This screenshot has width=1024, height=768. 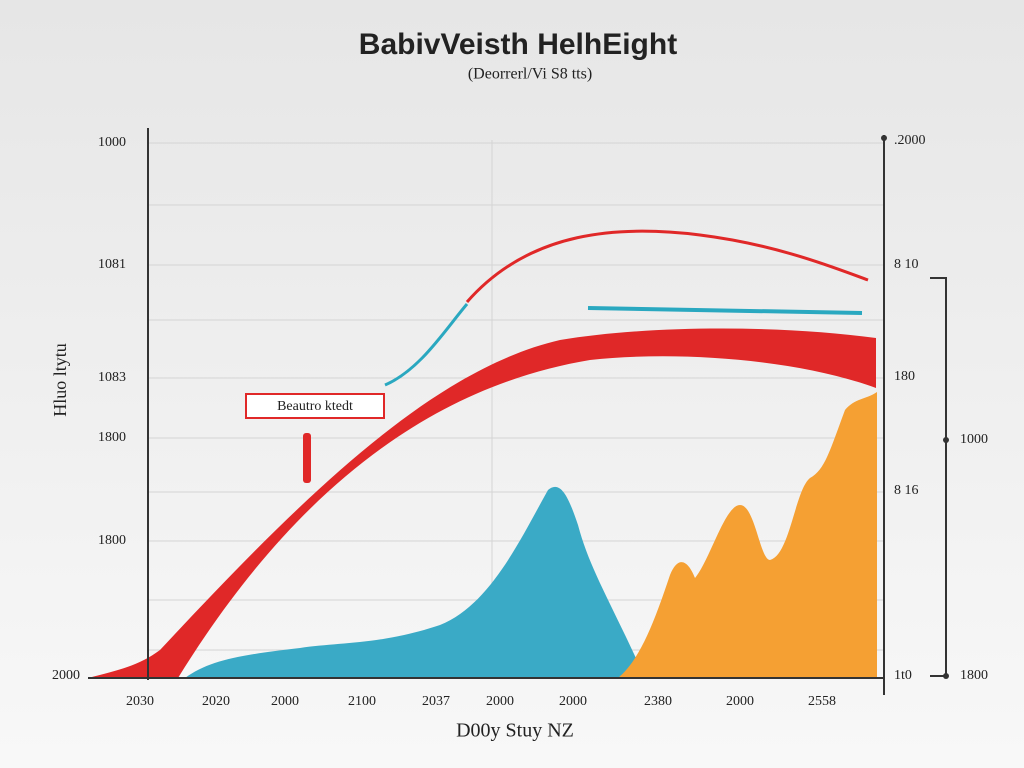 What do you see at coordinates (974, 675) in the screenshot?
I see `outer-tick-label: 1800` at bounding box center [974, 675].